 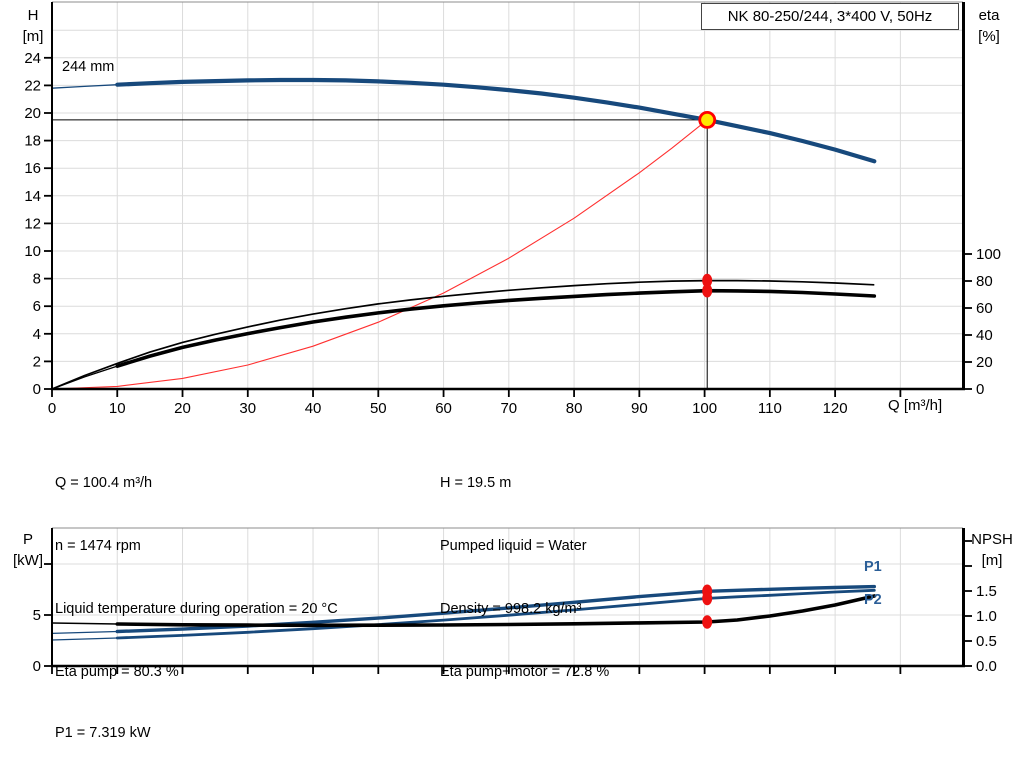 I want to click on p-axis-unit: [kW], so click(x=28, y=560).